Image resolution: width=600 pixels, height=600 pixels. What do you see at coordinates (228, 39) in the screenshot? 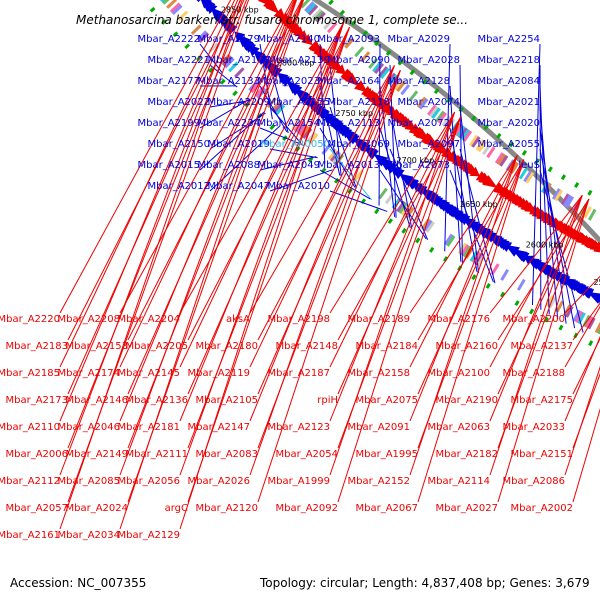
I see `forward-gene-label: Mbar_A2179` at bounding box center [228, 39].